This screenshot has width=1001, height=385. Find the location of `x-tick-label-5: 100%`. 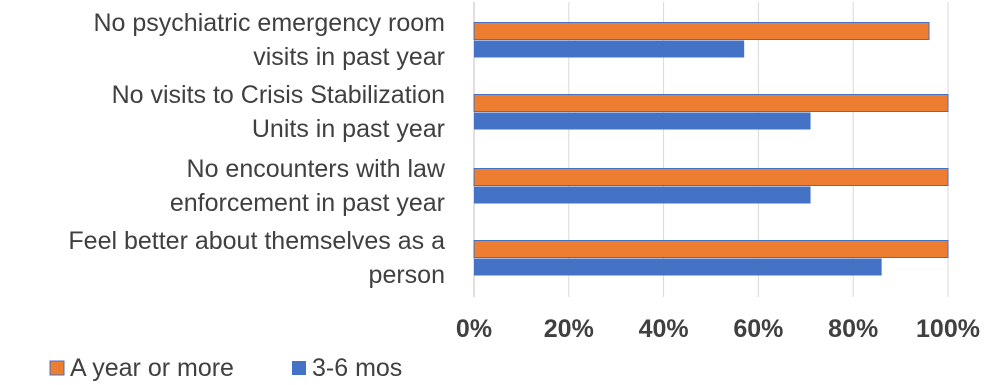

x-tick-label-5: 100% is located at coordinates (948, 329).